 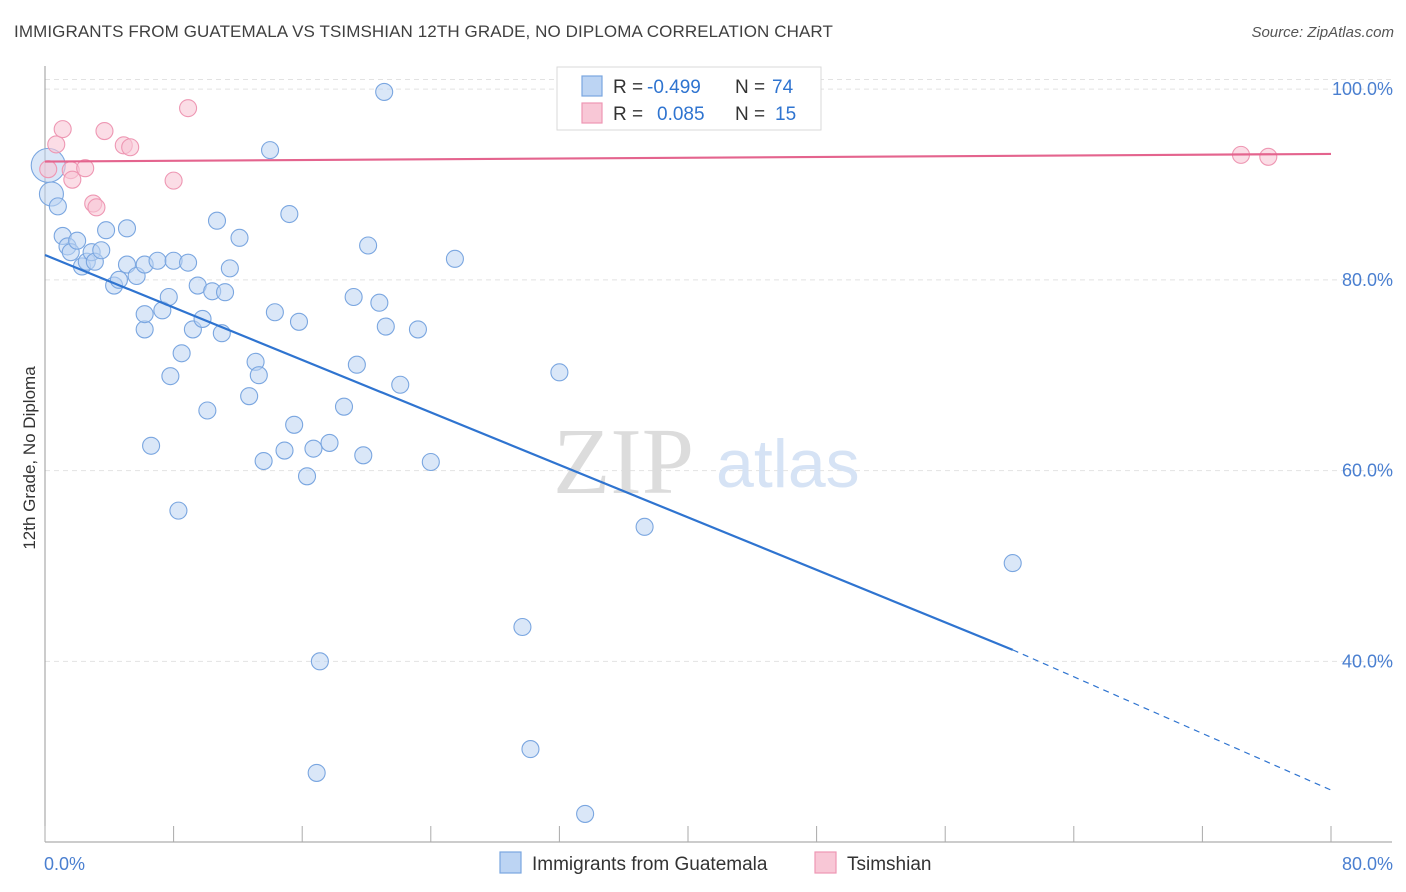 What do you see at coordinates (750, 87) in the screenshot?
I see `legend-n-label-blue: N =` at bounding box center [750, 87].